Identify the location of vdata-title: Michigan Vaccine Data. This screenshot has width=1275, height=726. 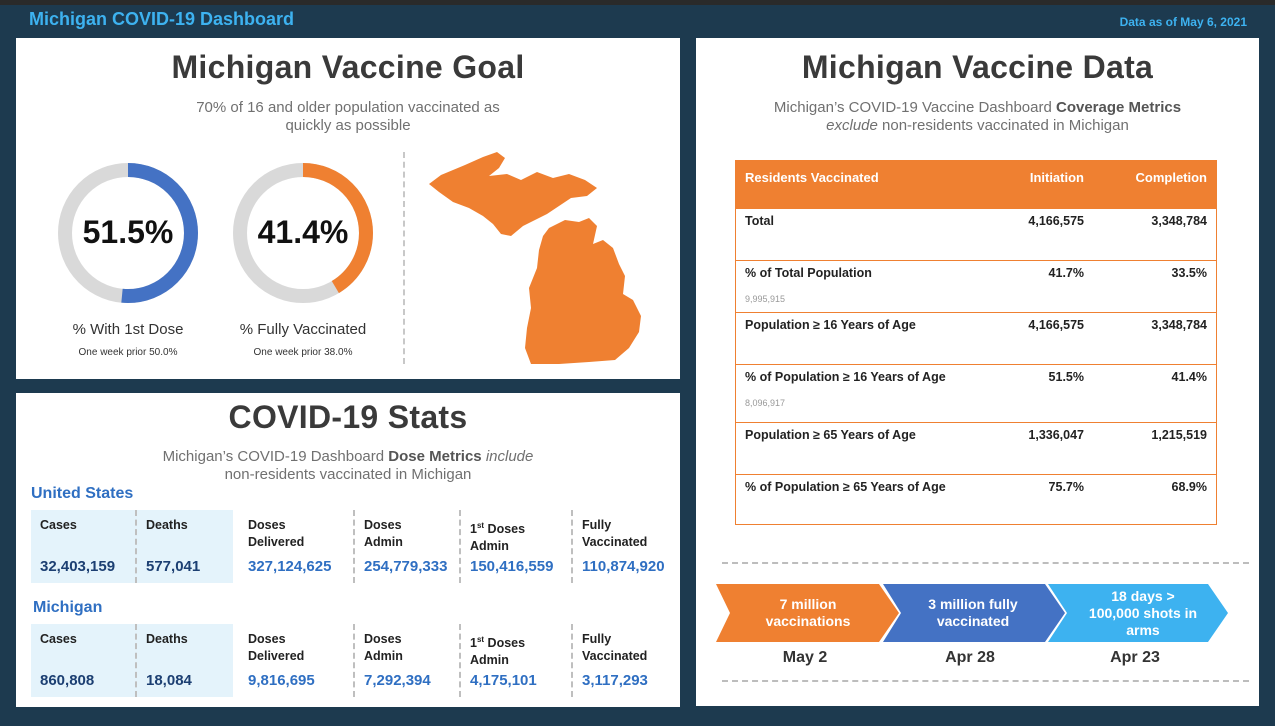
(977, 67).